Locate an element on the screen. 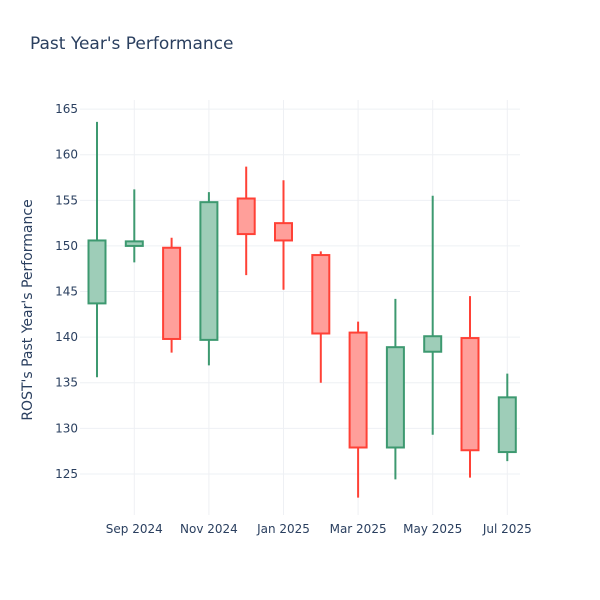 The image size is (600, 600). y-tick-label: 140 is located at coordinates (66, 337).